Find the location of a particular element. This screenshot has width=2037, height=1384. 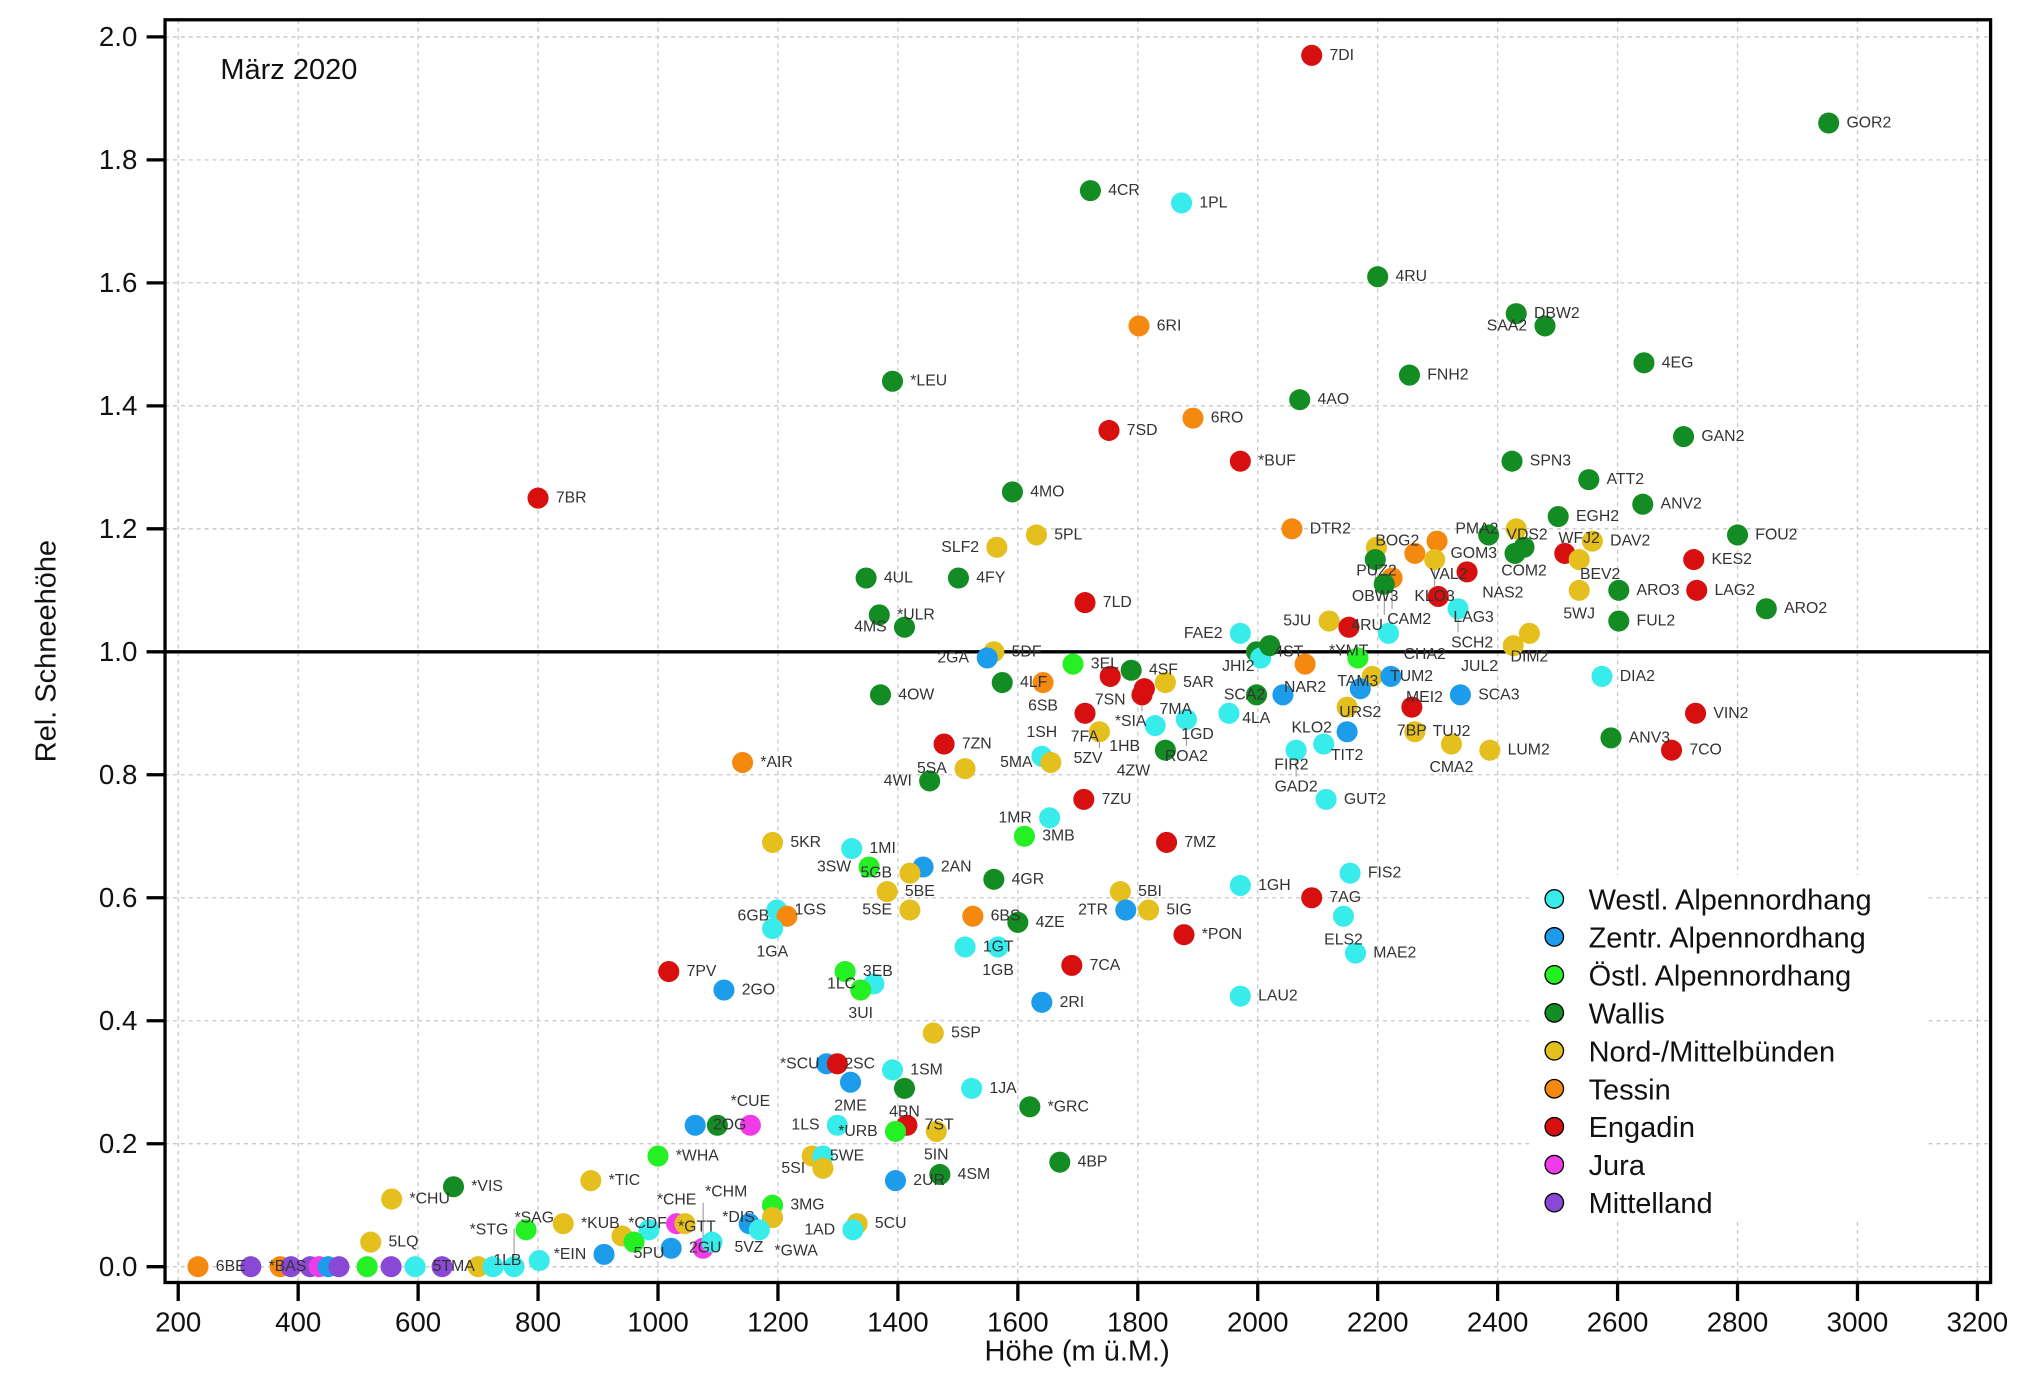

data-point-label: 4GR is located at coordinates (1028, 879).